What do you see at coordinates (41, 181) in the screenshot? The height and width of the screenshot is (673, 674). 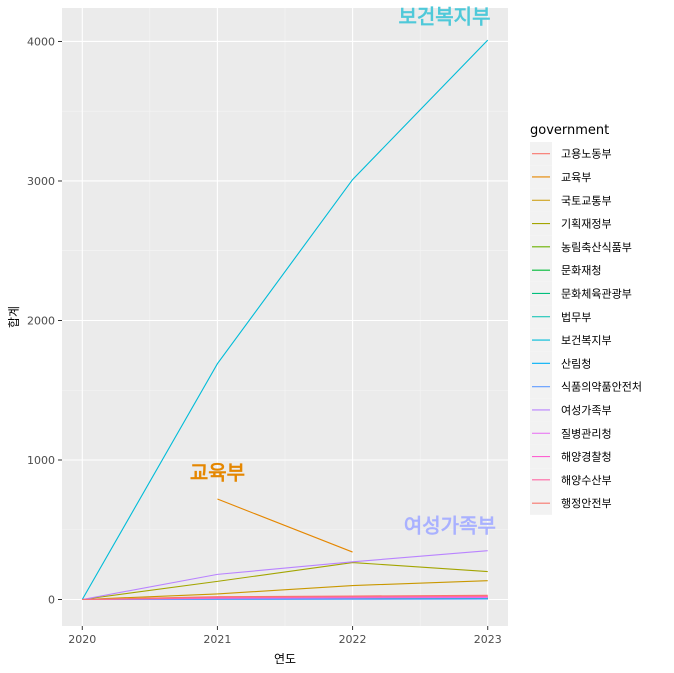 I see `y-tick-label: 3000` at bounding box center [41, 181].